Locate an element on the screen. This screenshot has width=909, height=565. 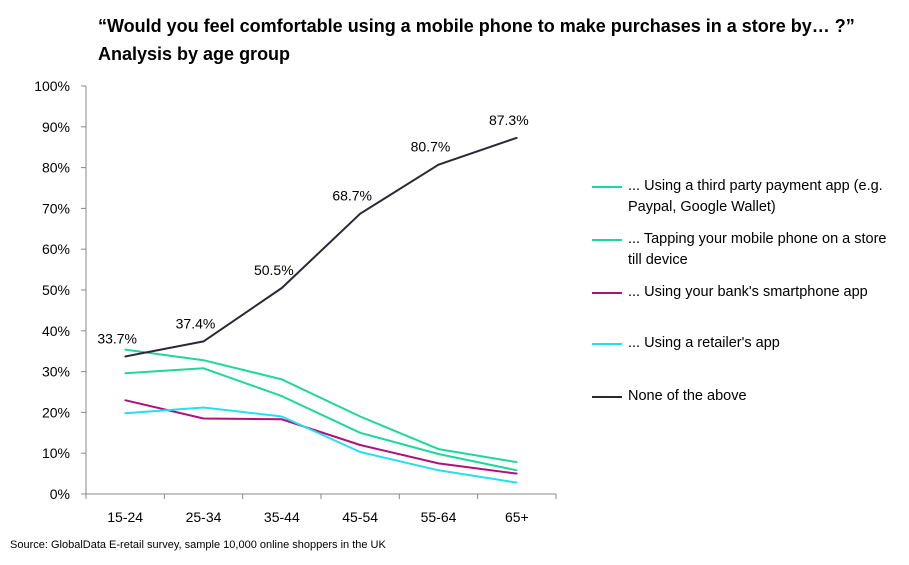
data-label: 37.4% is located at coordinates (196, 323).